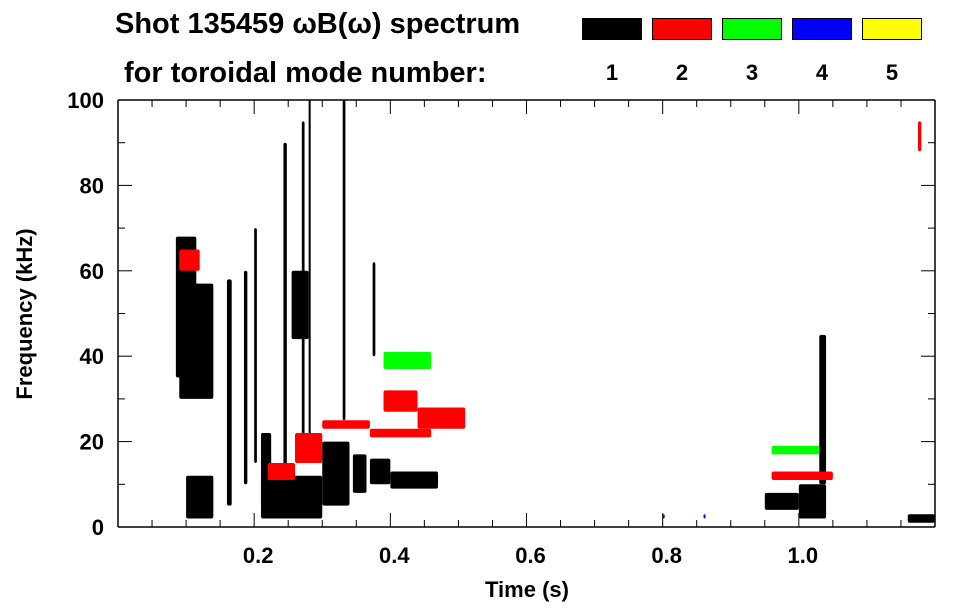 The width and height of the screenshot is (963, 615). What do you see at coordinates (305, 73) in the screenshot?
I see `chart-subtitle: for toroidal mode number:` at bounding box center [305, 73].